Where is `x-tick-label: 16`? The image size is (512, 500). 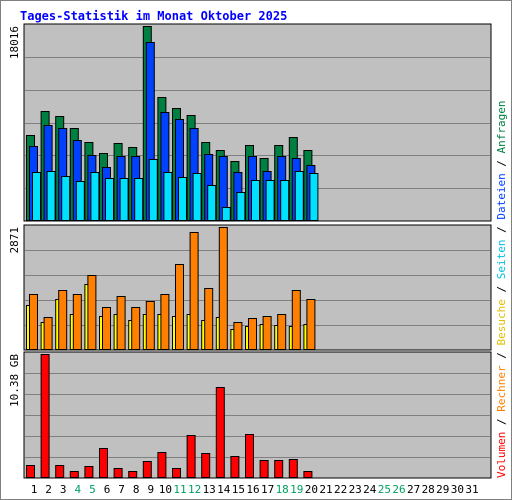 x-tick-label: 16 is located at coordinates (252, 489).